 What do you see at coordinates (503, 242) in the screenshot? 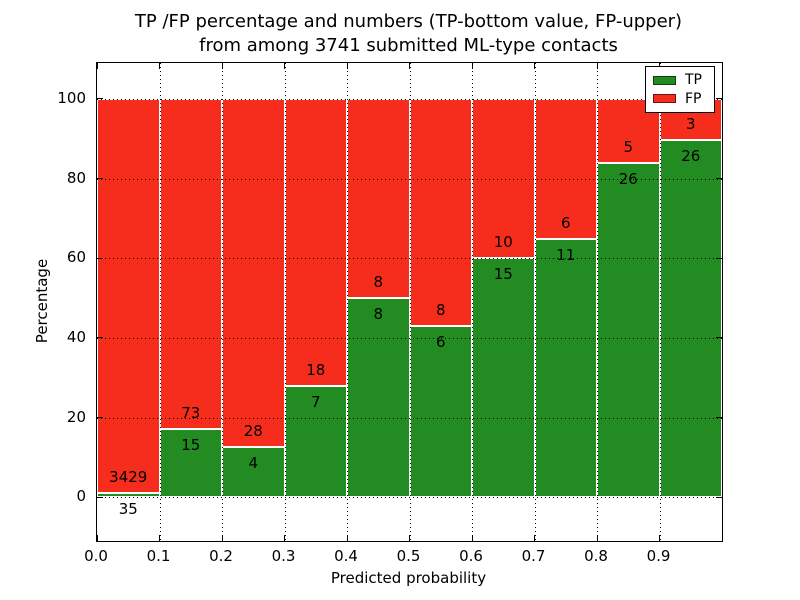
I see `fp-count-label: 10` at bounding box center [503, 242].